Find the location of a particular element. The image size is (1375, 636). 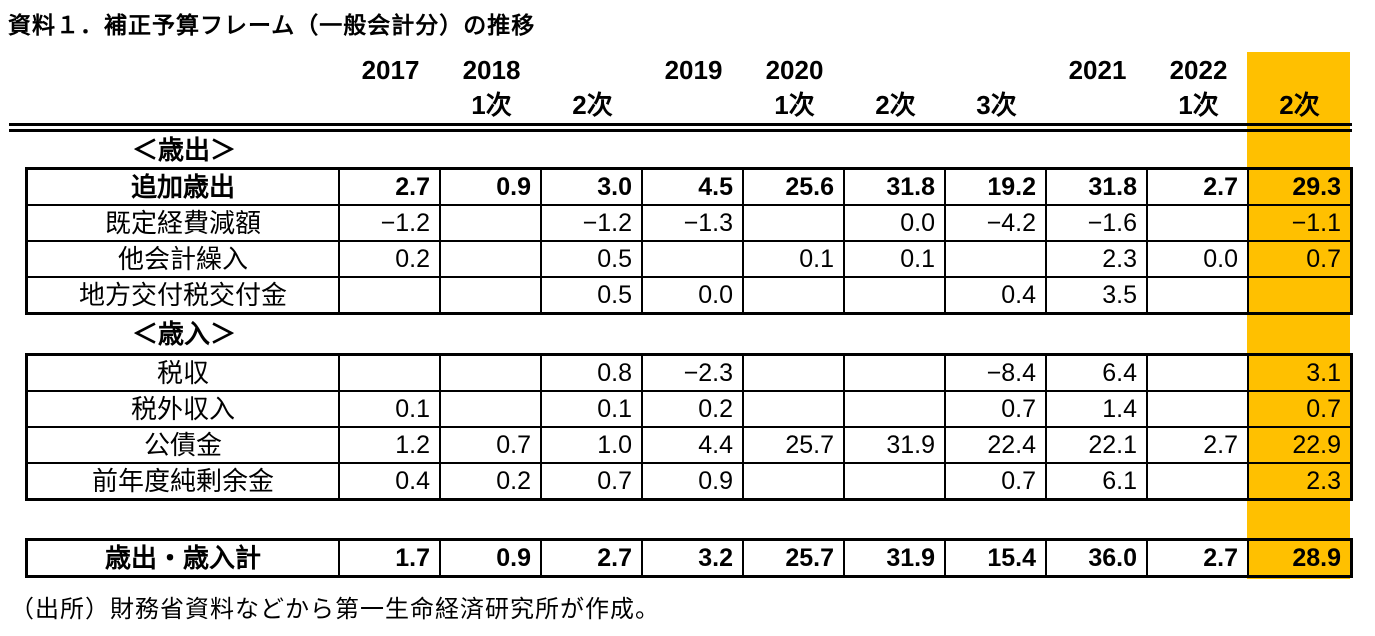

section-label-expenditure: ＜歳出＞ is located at coordinates (183, 150).